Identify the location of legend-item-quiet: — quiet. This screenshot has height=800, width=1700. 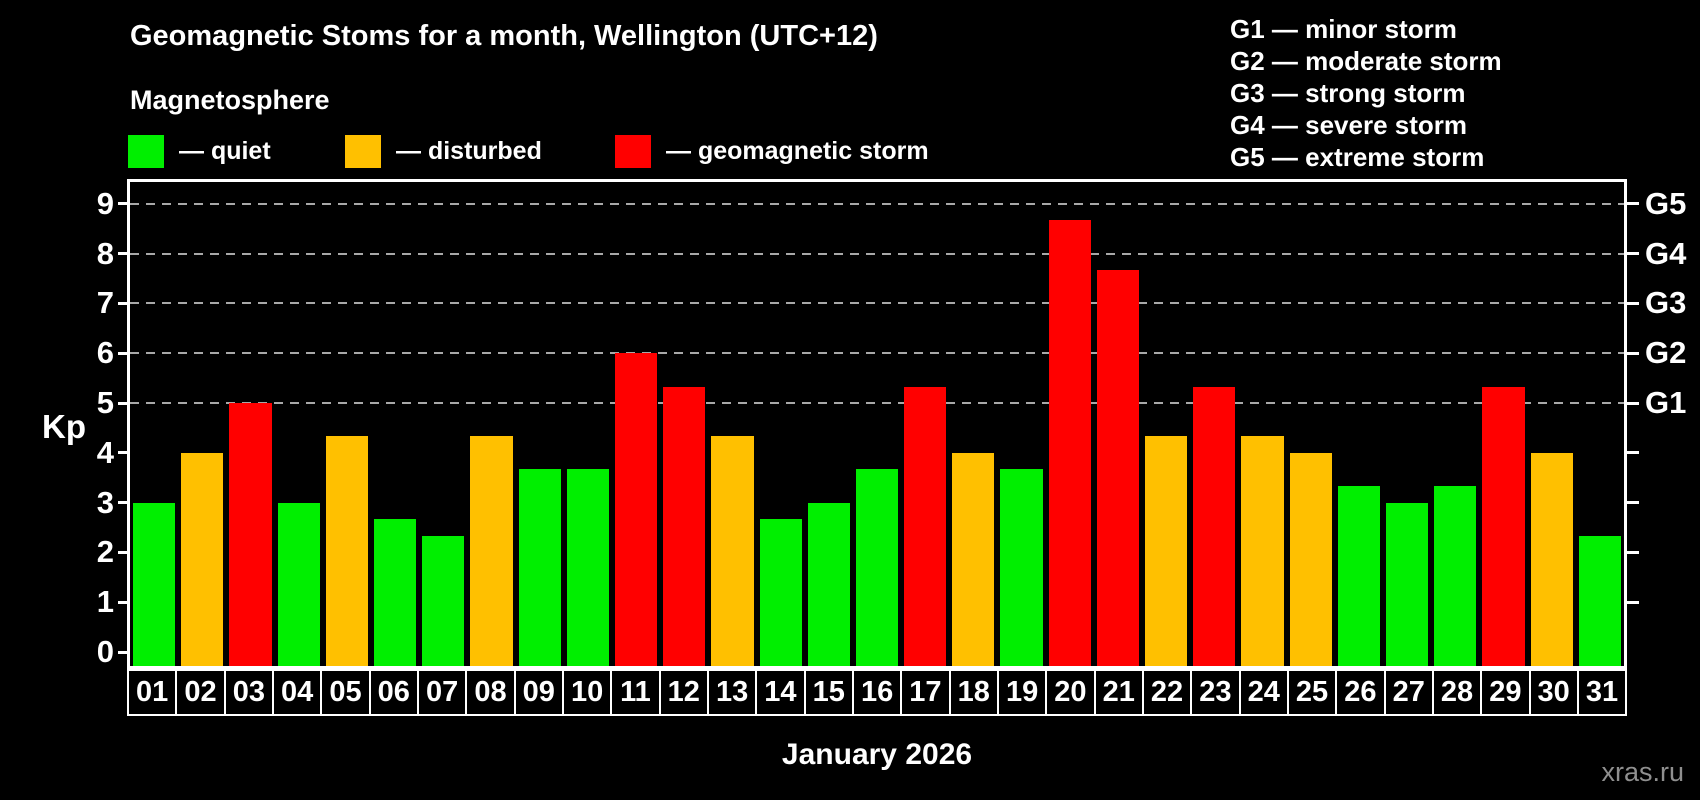
(199, 151).